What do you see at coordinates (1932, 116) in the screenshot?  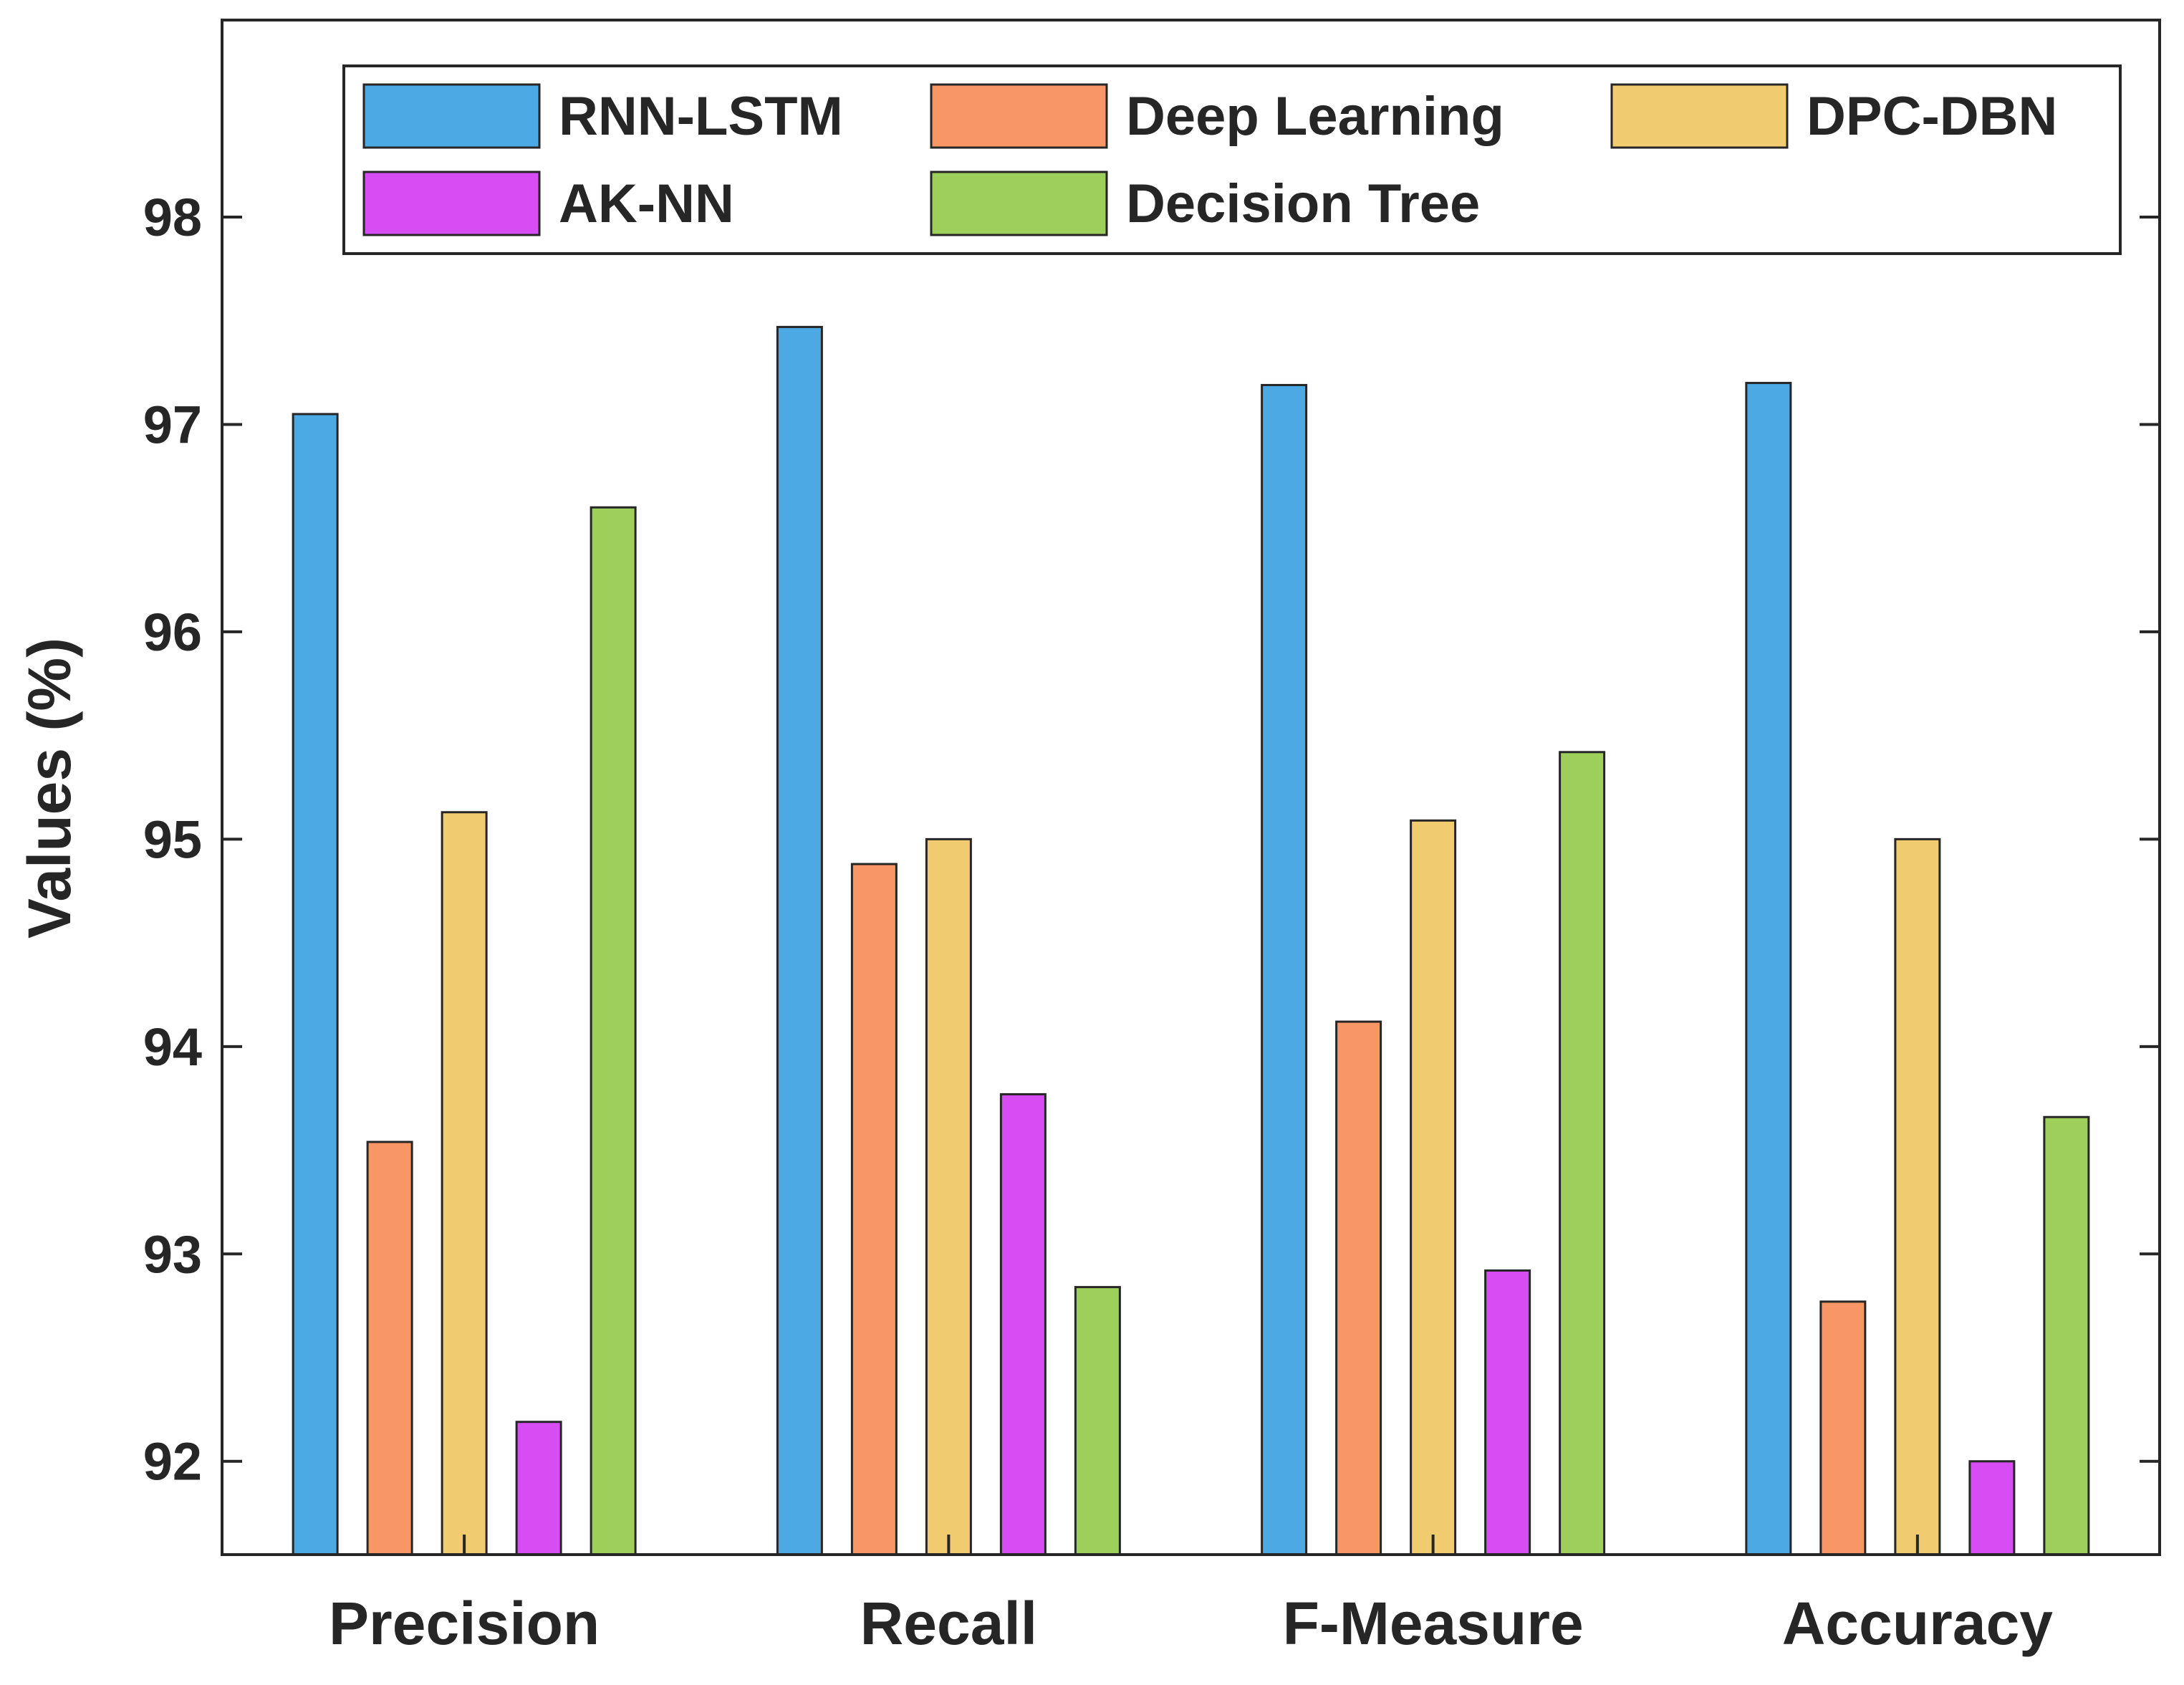 I see `legend-label: DPC-DBN` at bounding box center [1932, 116].